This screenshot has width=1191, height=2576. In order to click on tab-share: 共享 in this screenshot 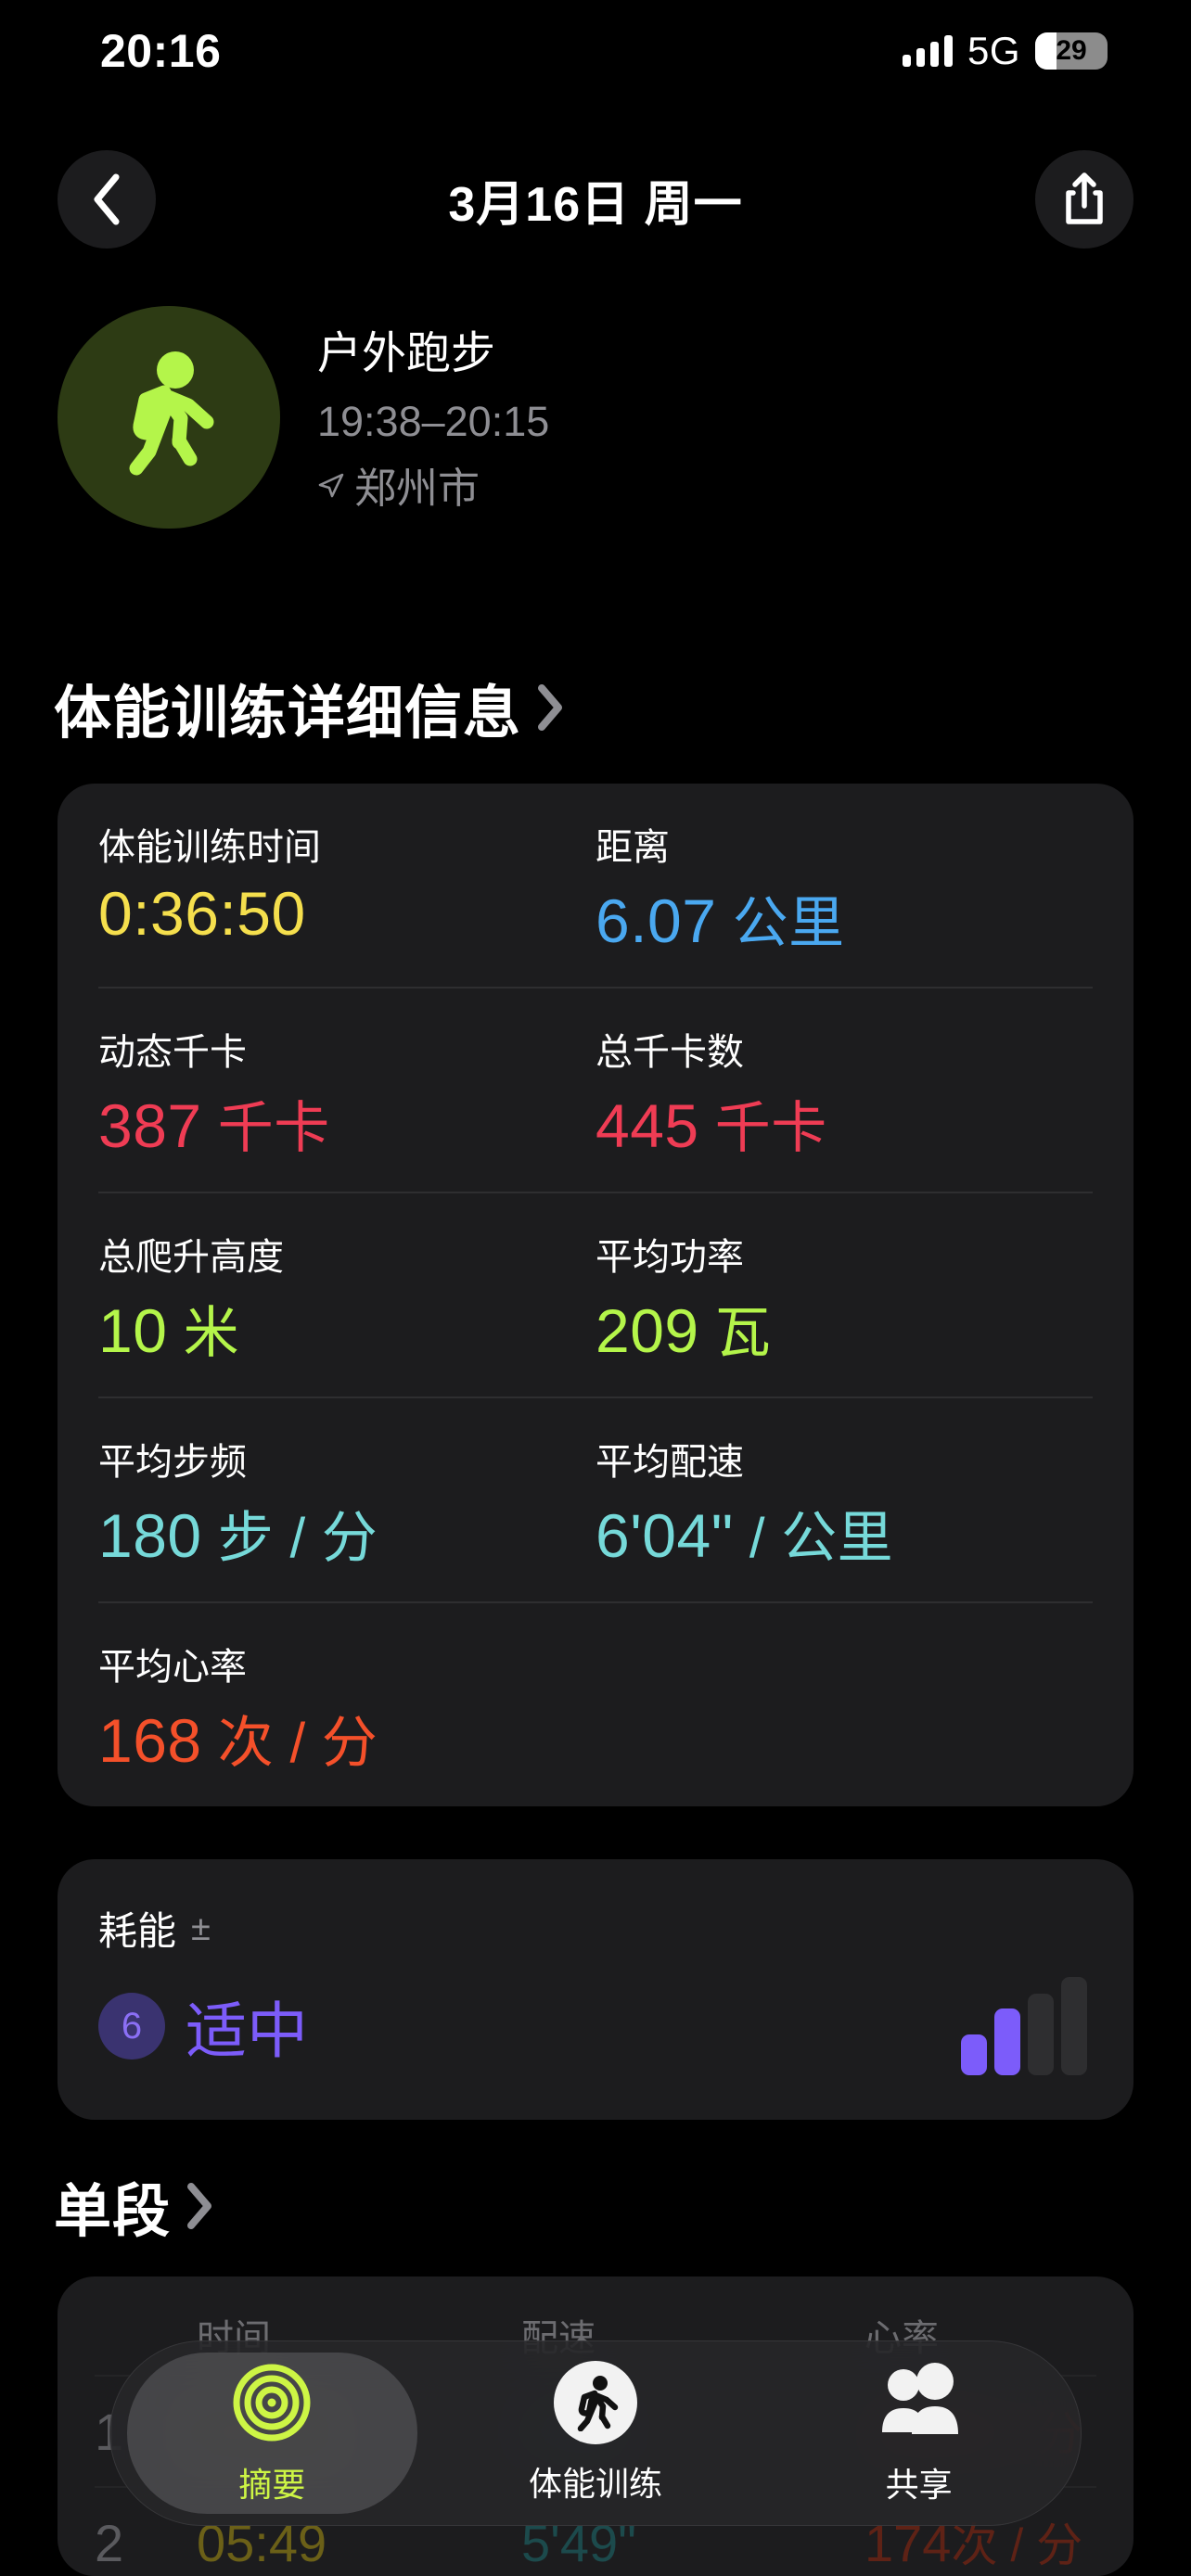, I will do `click(919, 2433)`.